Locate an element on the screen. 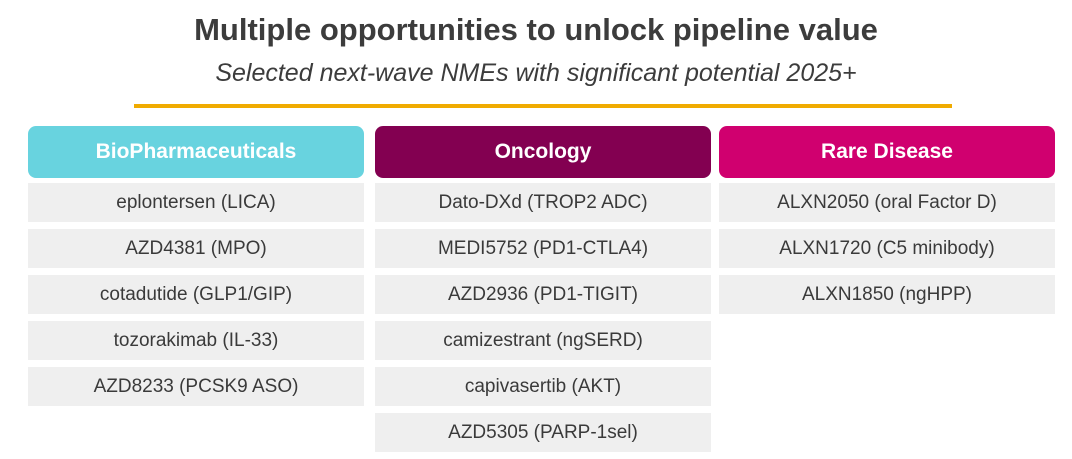  pipeline-item: ALXN1720 (C5 minibody) is located at coordinates (887, 248).